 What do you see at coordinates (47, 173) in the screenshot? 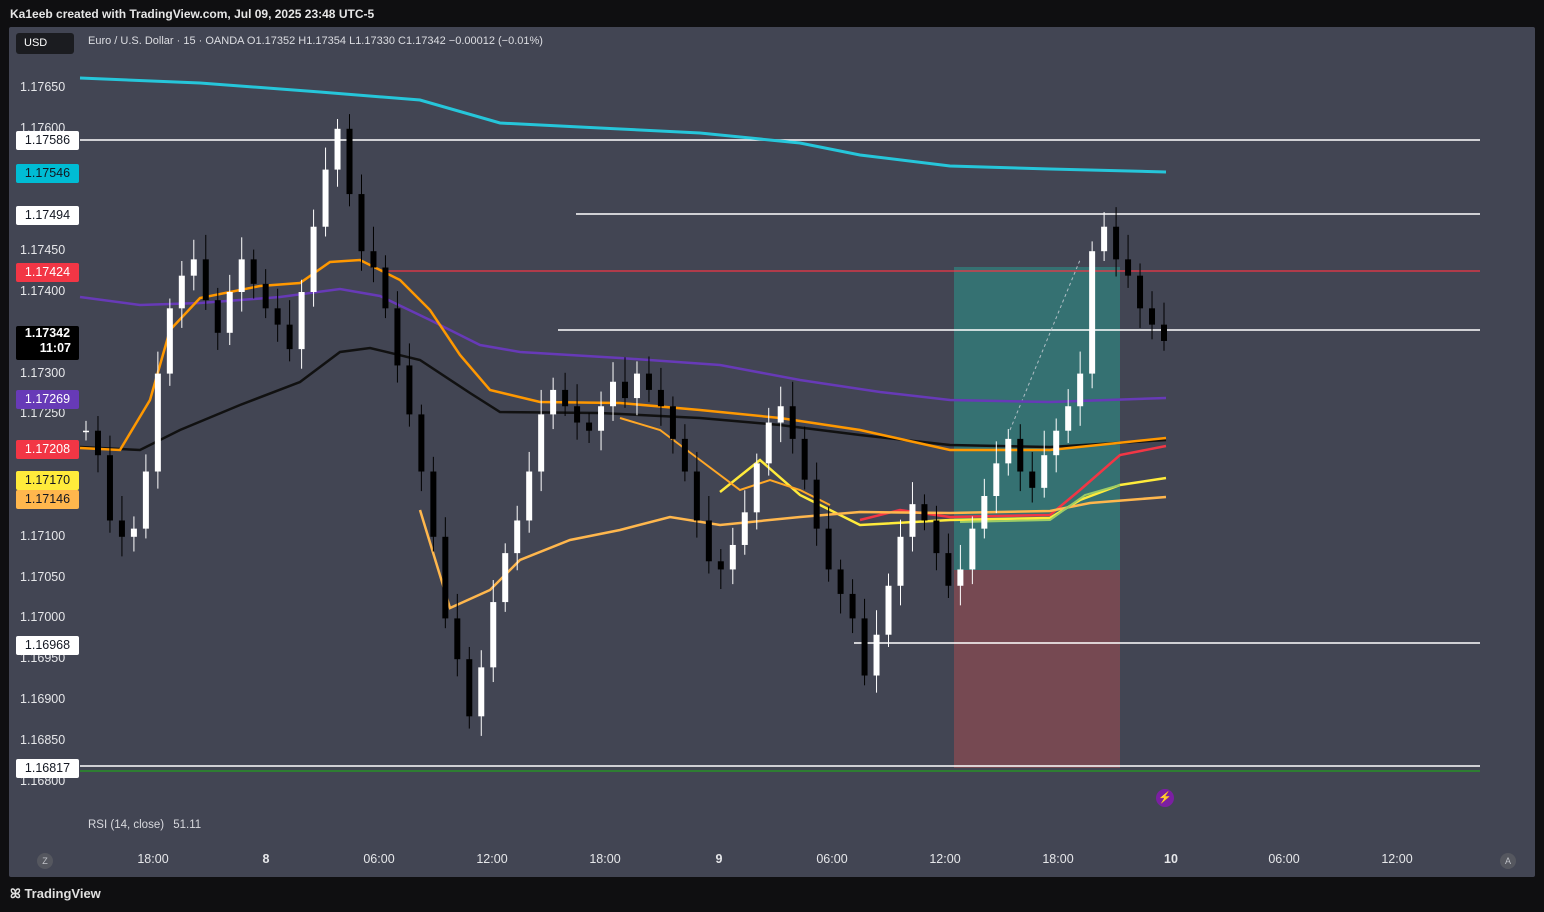
I see `price-tag: 1.17546` at bounding box center [47, 173].